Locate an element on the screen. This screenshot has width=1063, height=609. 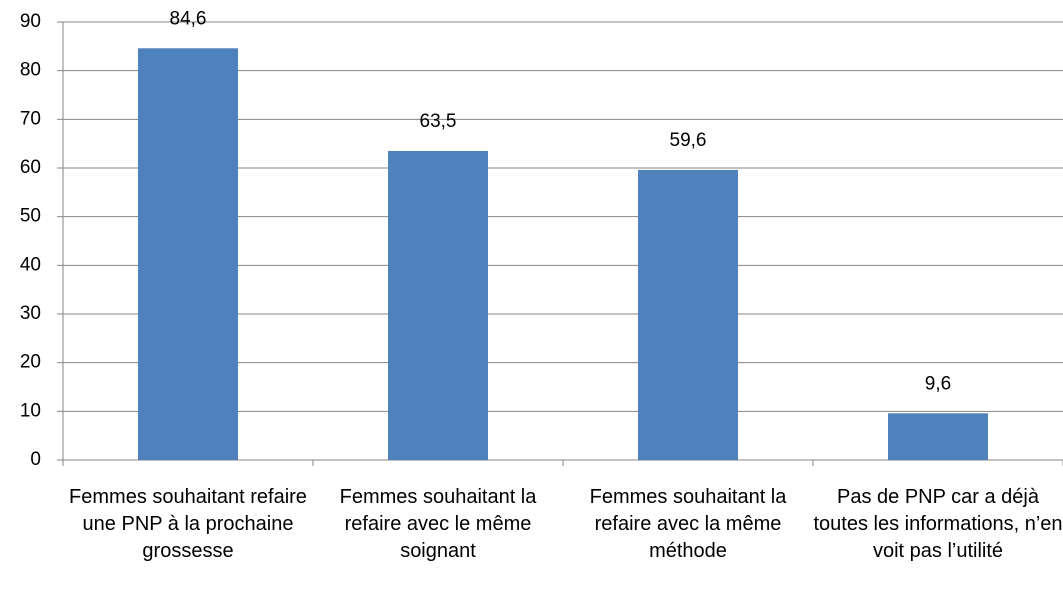
value-label: 59,6 is located at coordinates (688, 140).